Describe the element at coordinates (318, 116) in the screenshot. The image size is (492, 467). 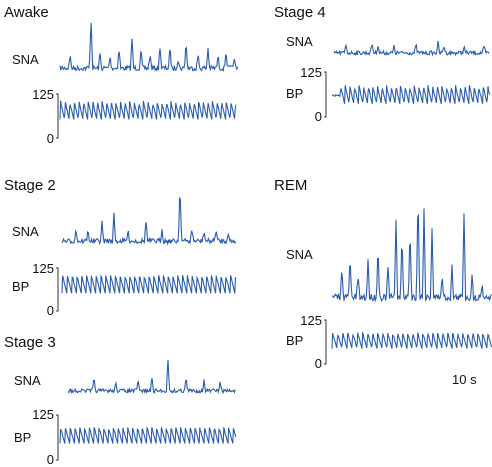
I see `bp-ytick-bottom-stage4: 0` at that location.